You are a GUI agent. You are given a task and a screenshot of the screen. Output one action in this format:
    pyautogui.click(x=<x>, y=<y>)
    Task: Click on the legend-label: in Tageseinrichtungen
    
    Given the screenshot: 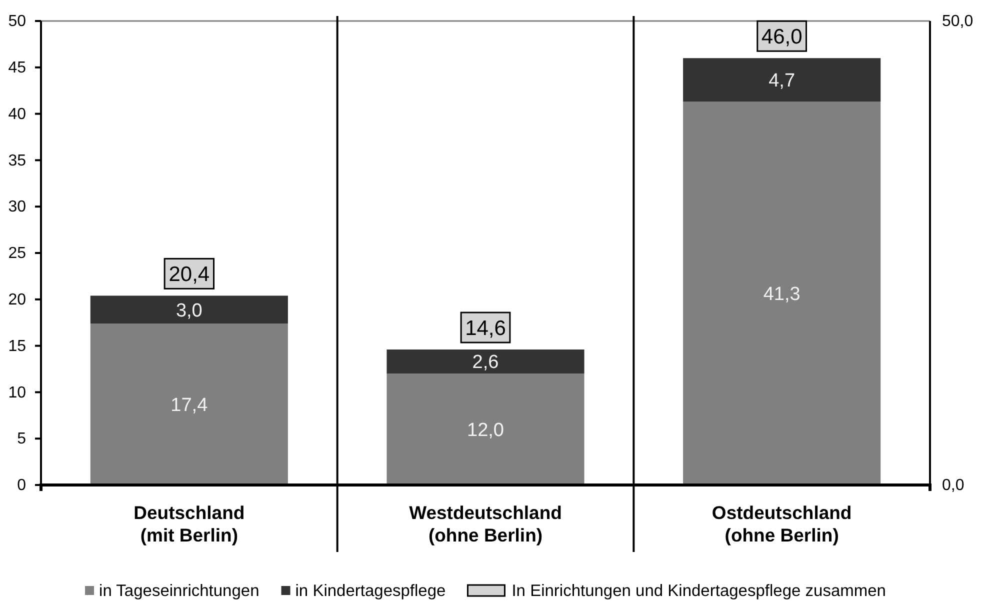 What is the action you would take?
    pyautogui.click(x=179, y=591)
    